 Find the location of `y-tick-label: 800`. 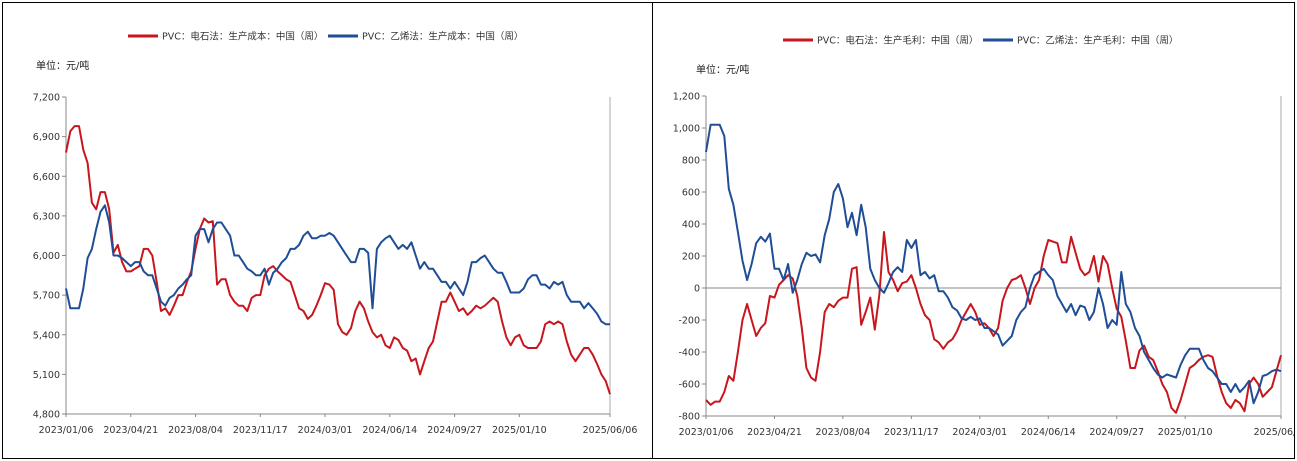

y-tick-label: 800 is located at coordinates (691, 161).